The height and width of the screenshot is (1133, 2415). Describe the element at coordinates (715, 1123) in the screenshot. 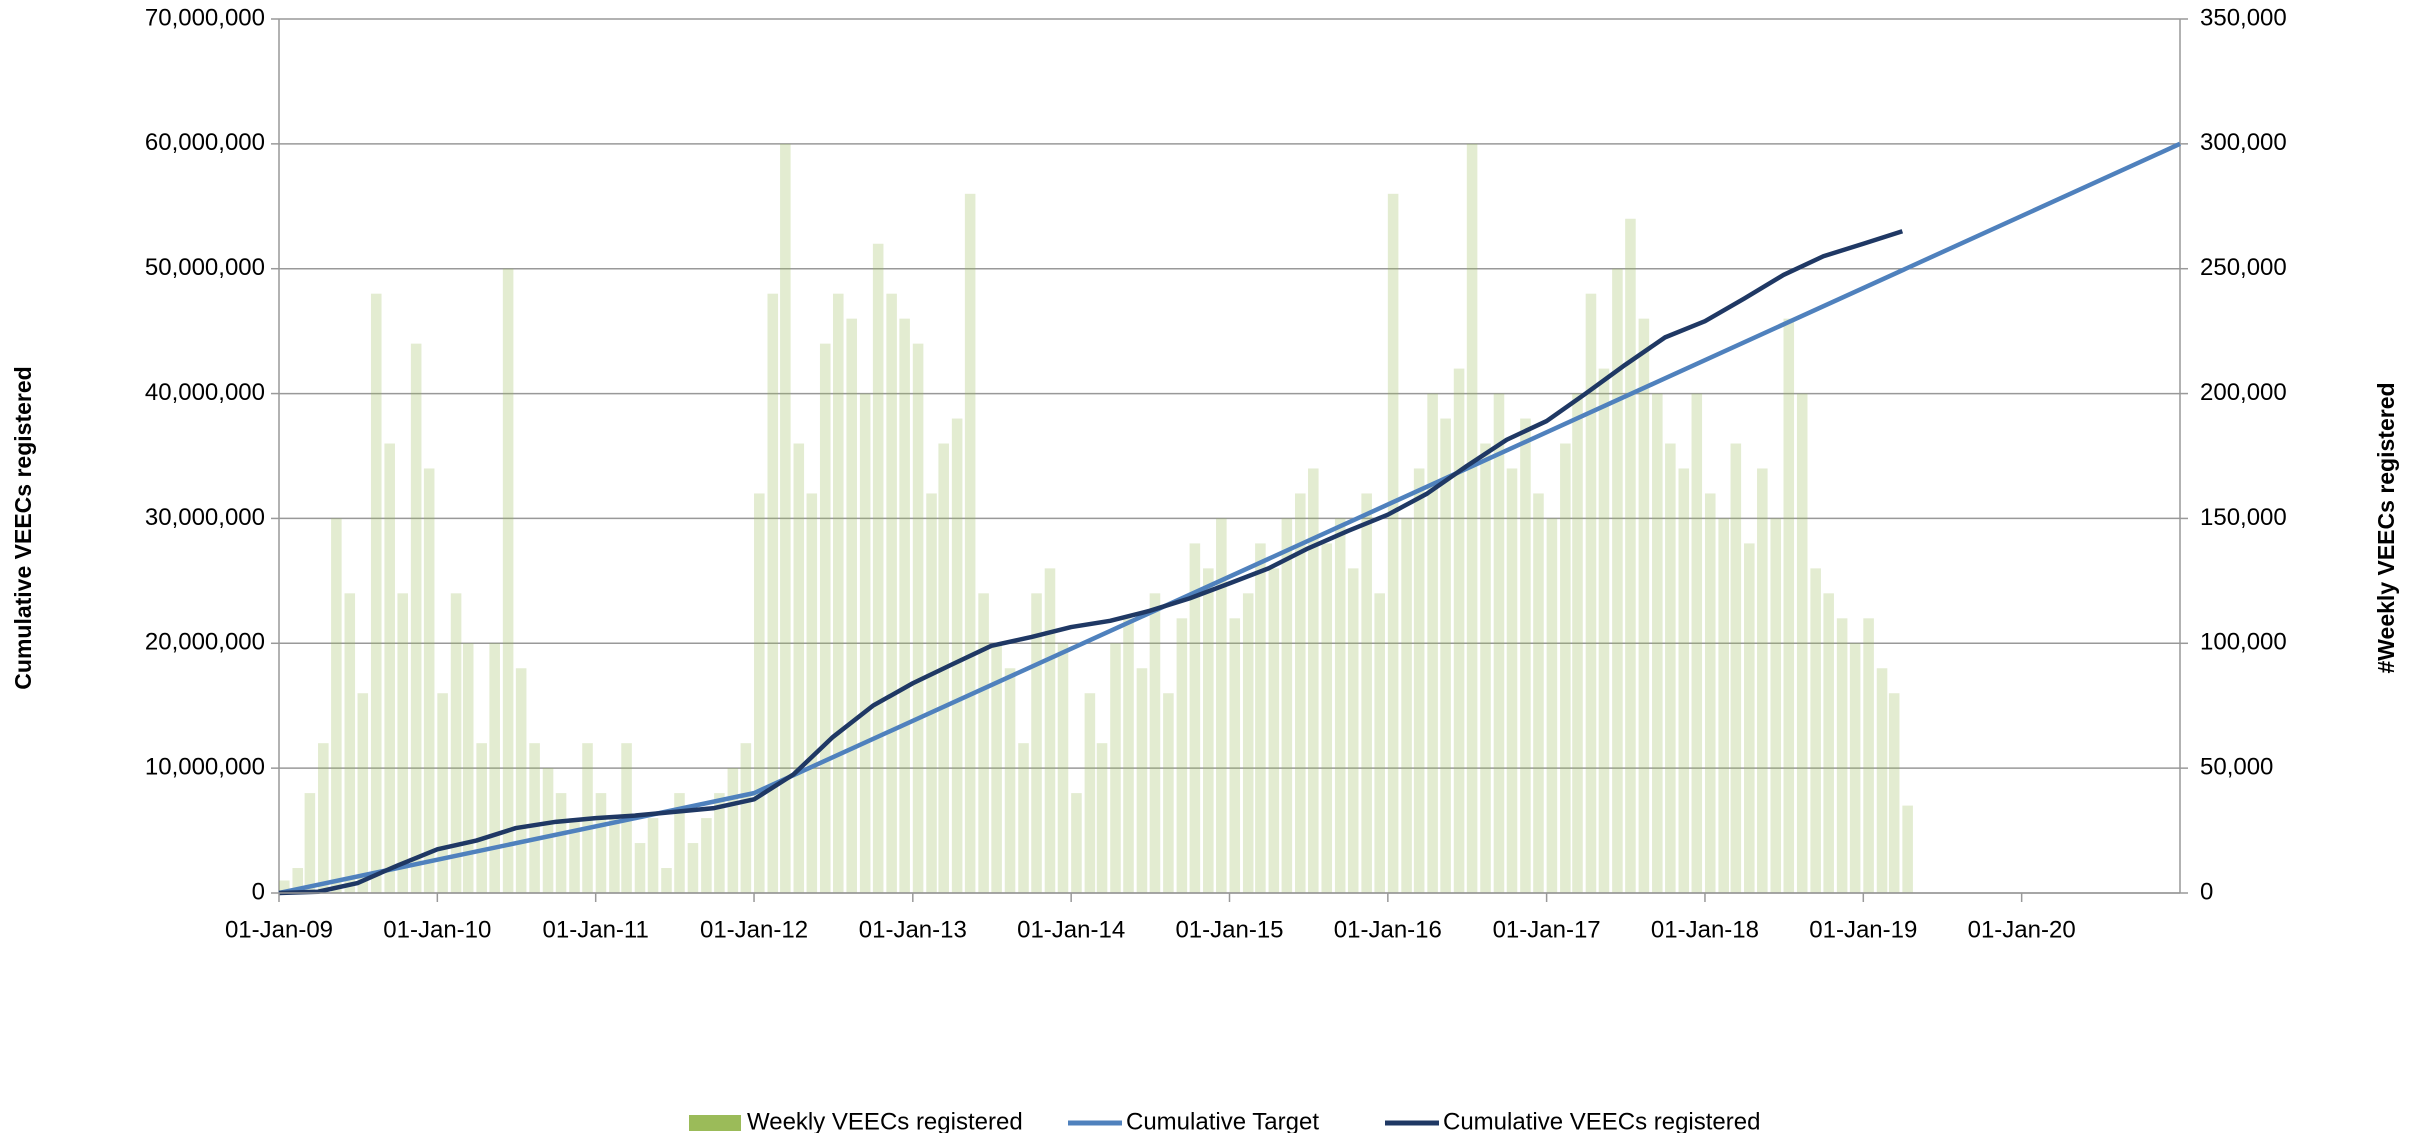

I see `legend-swatch` at that location.